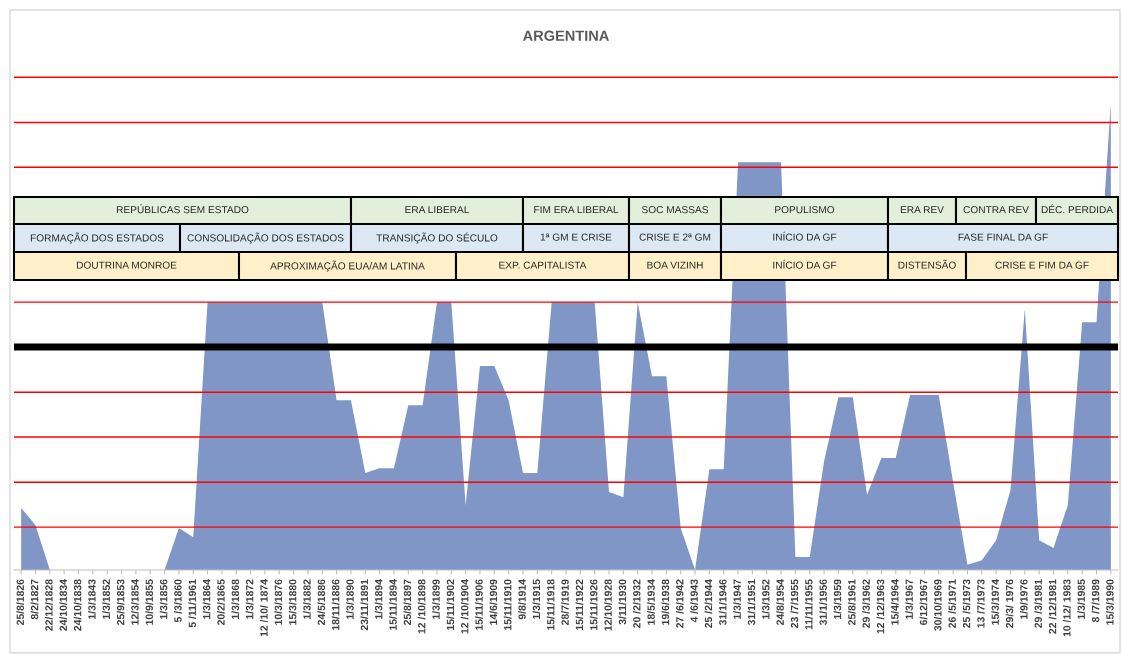 This screenshot has width=1122, height=654. What do you see at coordinates (1109, 602) in the screenshot?
I see `x-tick-label: 15/3/1990` at bounding box center [1109, 602].